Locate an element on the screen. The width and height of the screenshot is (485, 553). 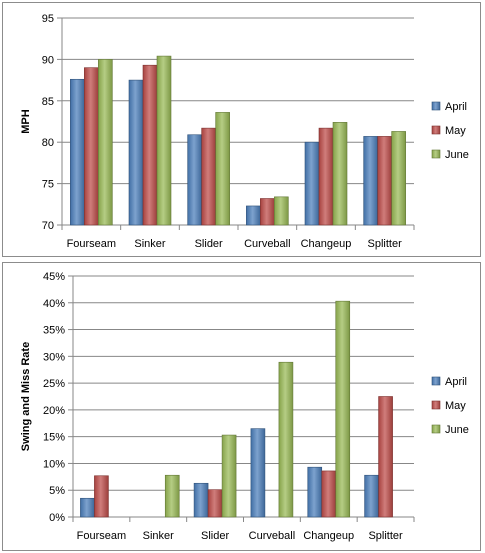
swing-bar-june-changeup is located at coordinates (343, 409).